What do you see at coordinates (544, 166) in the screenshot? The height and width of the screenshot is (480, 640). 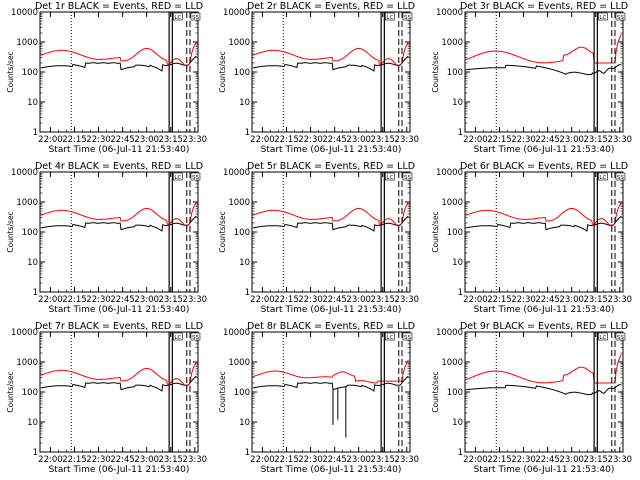 I see `chart-title: Det 6r BLACK = Events, RED = LLD` at bounding box center [544, 166].